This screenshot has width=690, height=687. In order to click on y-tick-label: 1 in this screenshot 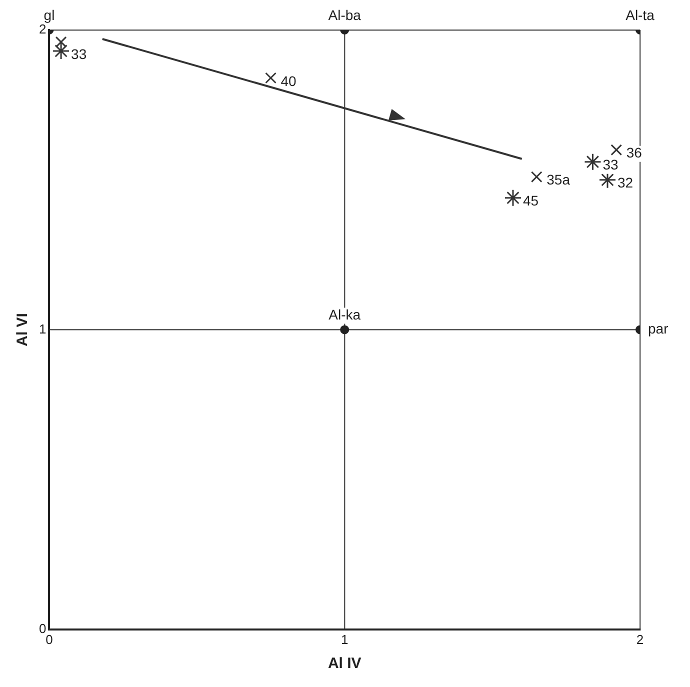, I will do `click(42, 328)`.